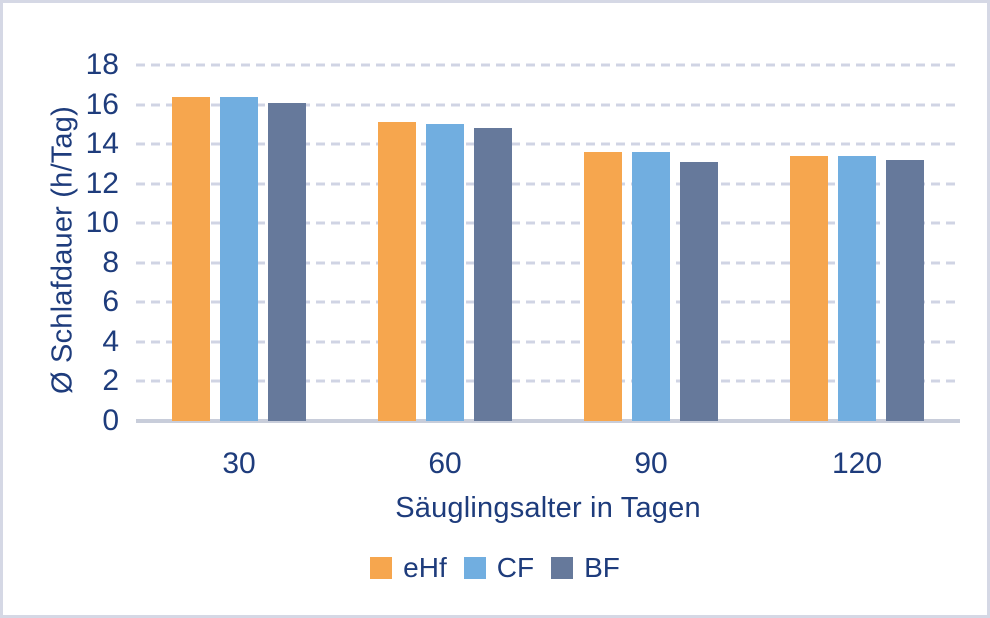  What do you see at coordinates (102, 183) in the screenshot?
I see `y-tick-label-12: 12` at bounding box center [102, 183].